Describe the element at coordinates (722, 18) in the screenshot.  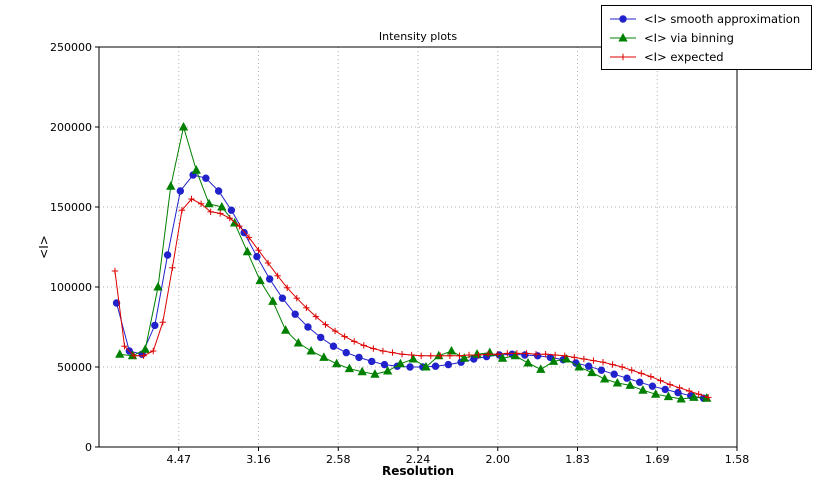
I see `legend-label: <I> smooth approximation` at that location.